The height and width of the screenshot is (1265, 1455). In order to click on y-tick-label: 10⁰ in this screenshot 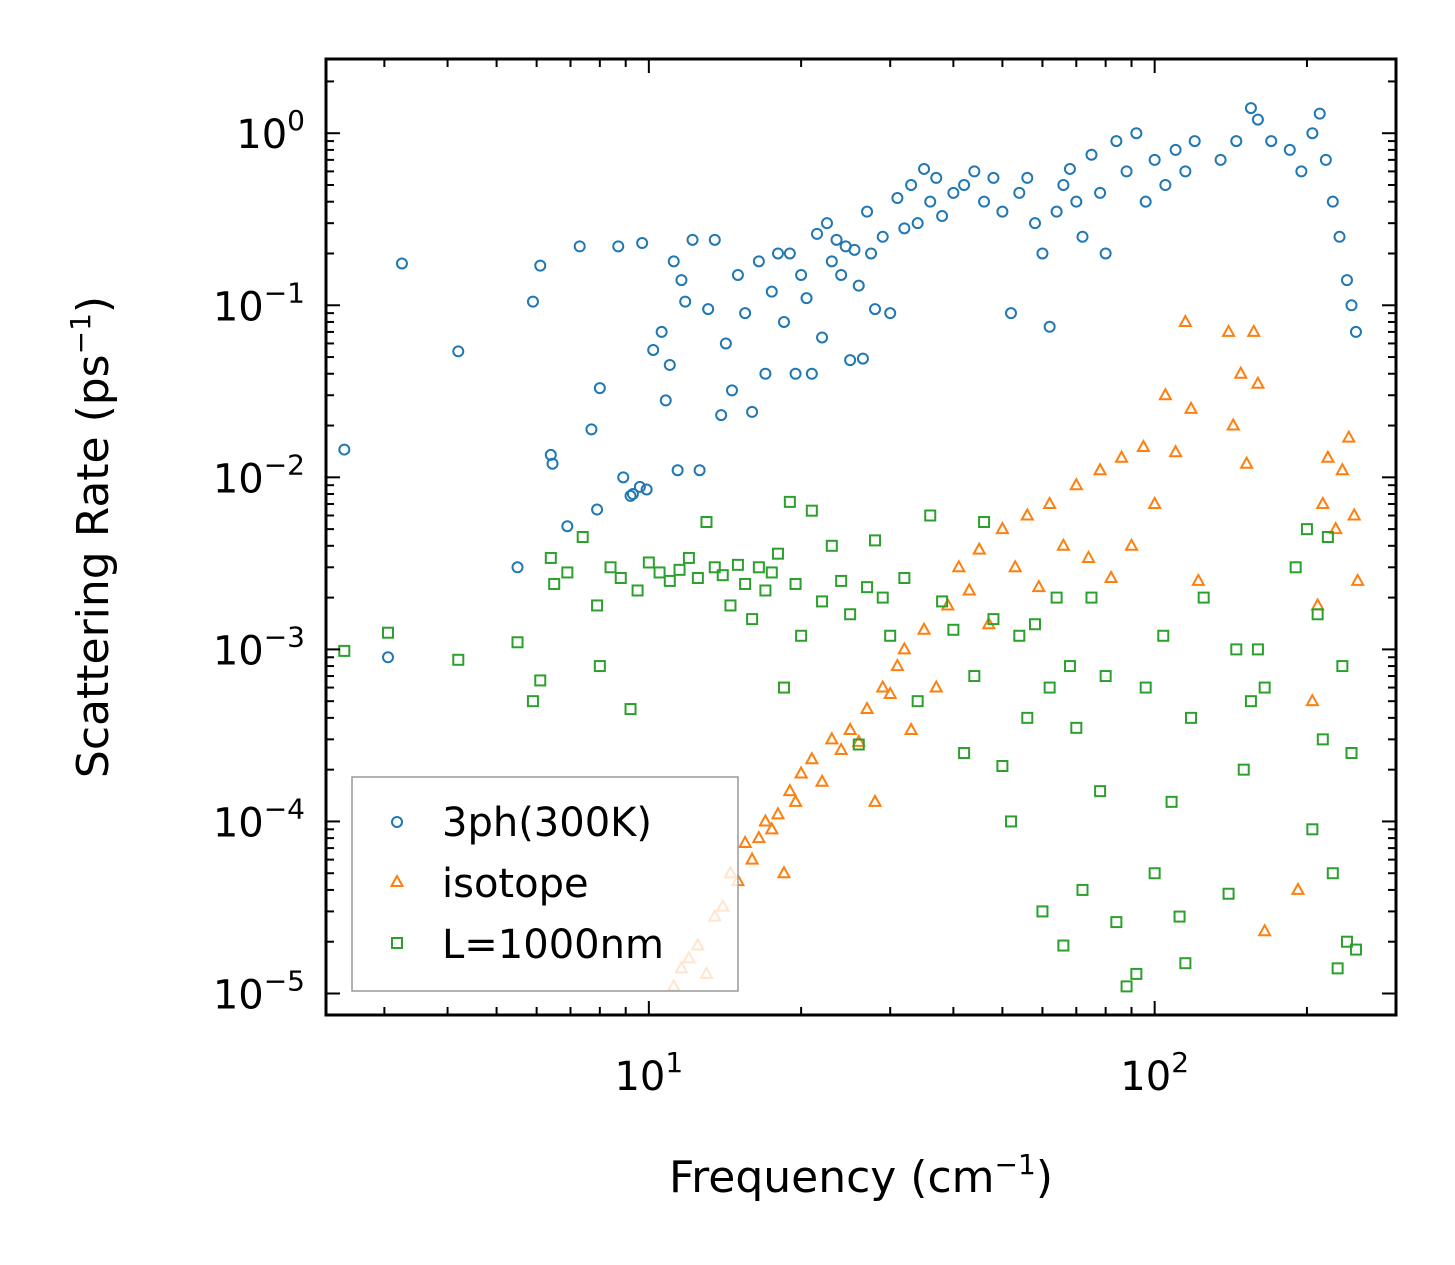, I will do `click(270, 131)`.